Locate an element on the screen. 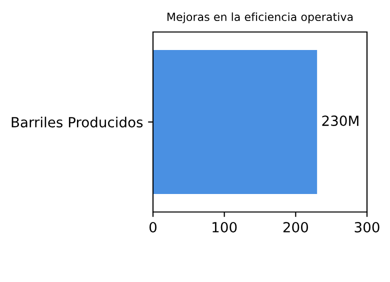  x-tick-label: 300 is located at coordinates (367, 227).